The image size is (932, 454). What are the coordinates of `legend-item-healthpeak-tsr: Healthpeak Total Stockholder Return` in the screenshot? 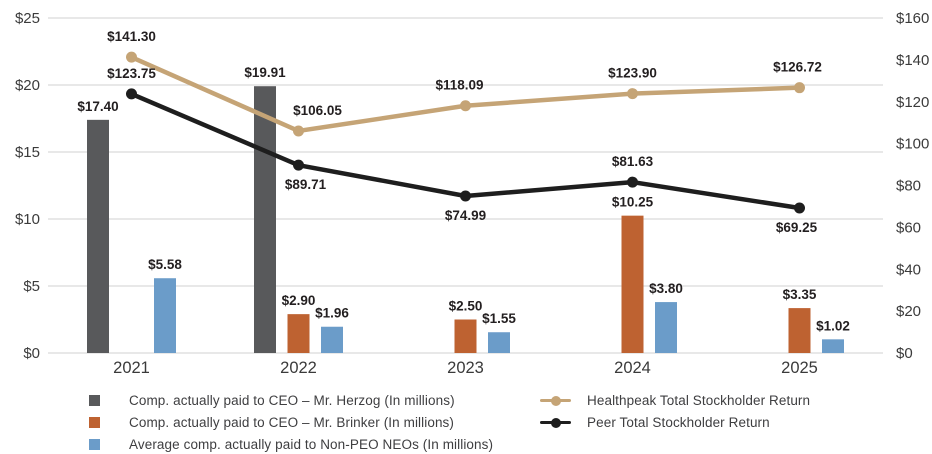 It's located at (675, 400).